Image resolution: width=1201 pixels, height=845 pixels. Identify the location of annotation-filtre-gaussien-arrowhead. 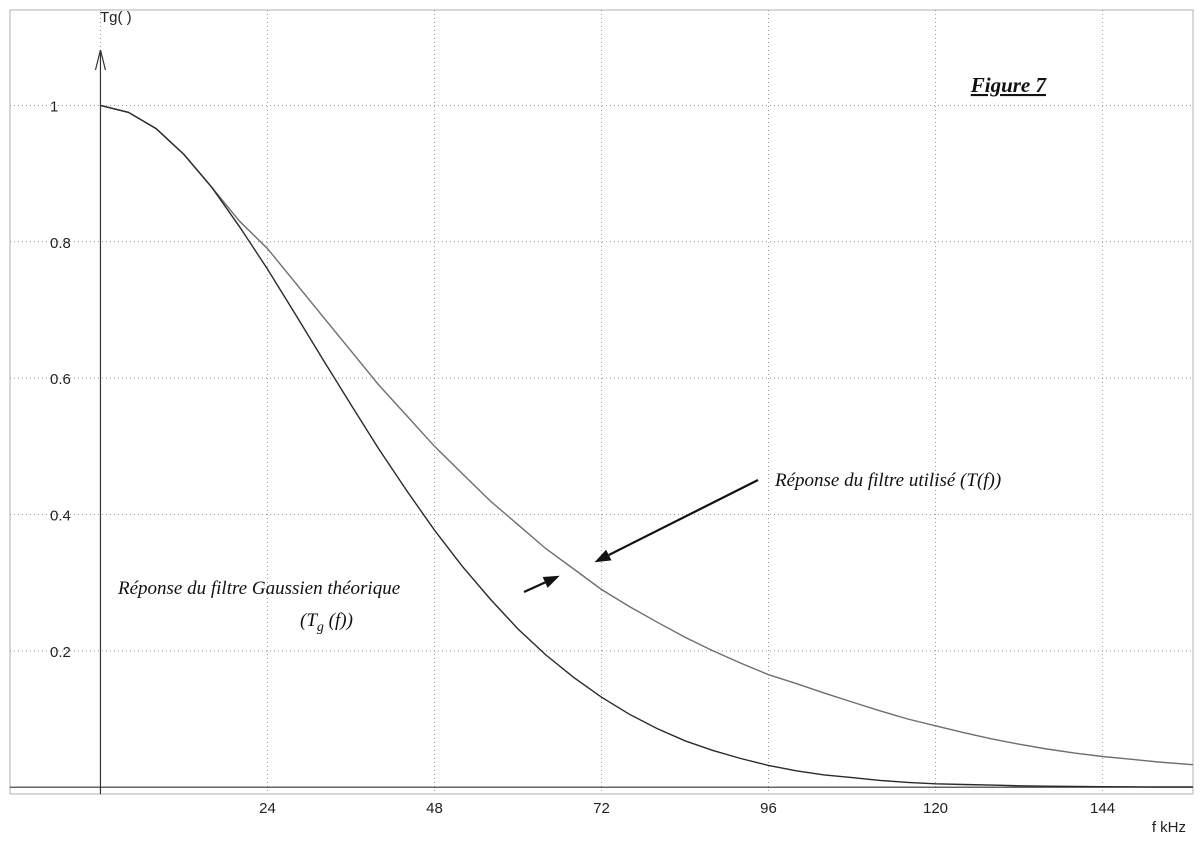
(551, 581).